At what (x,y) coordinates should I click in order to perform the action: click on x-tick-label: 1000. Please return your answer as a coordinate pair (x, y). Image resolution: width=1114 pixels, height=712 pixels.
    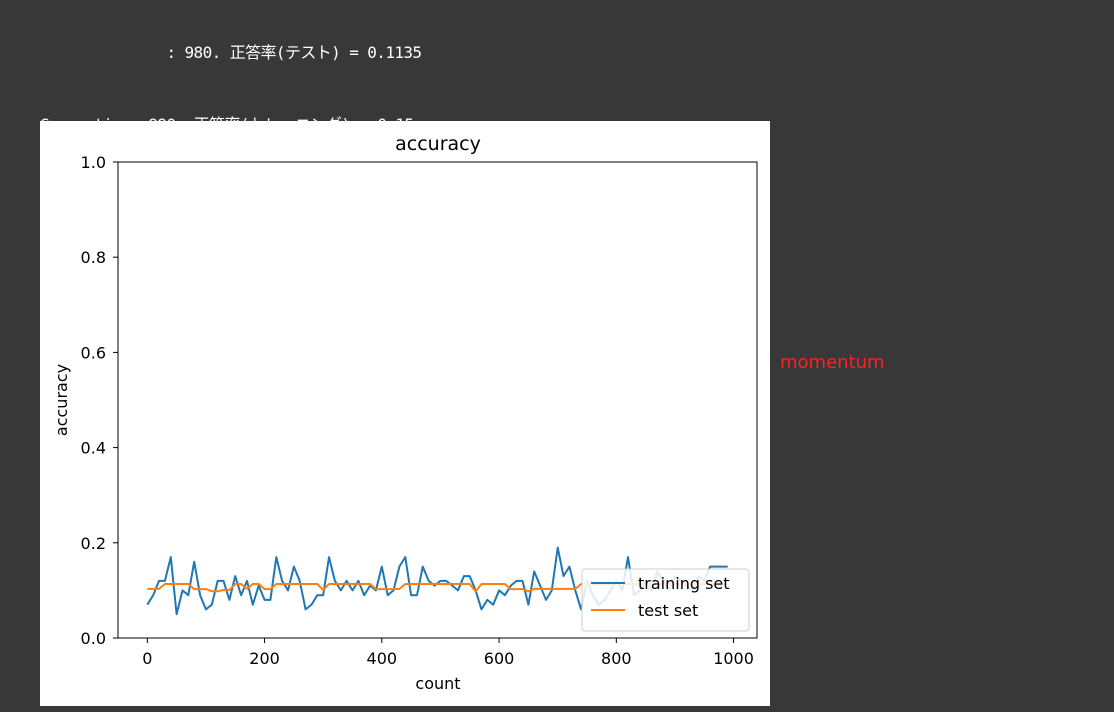
    Looking at the image, I should click on (733, 658).